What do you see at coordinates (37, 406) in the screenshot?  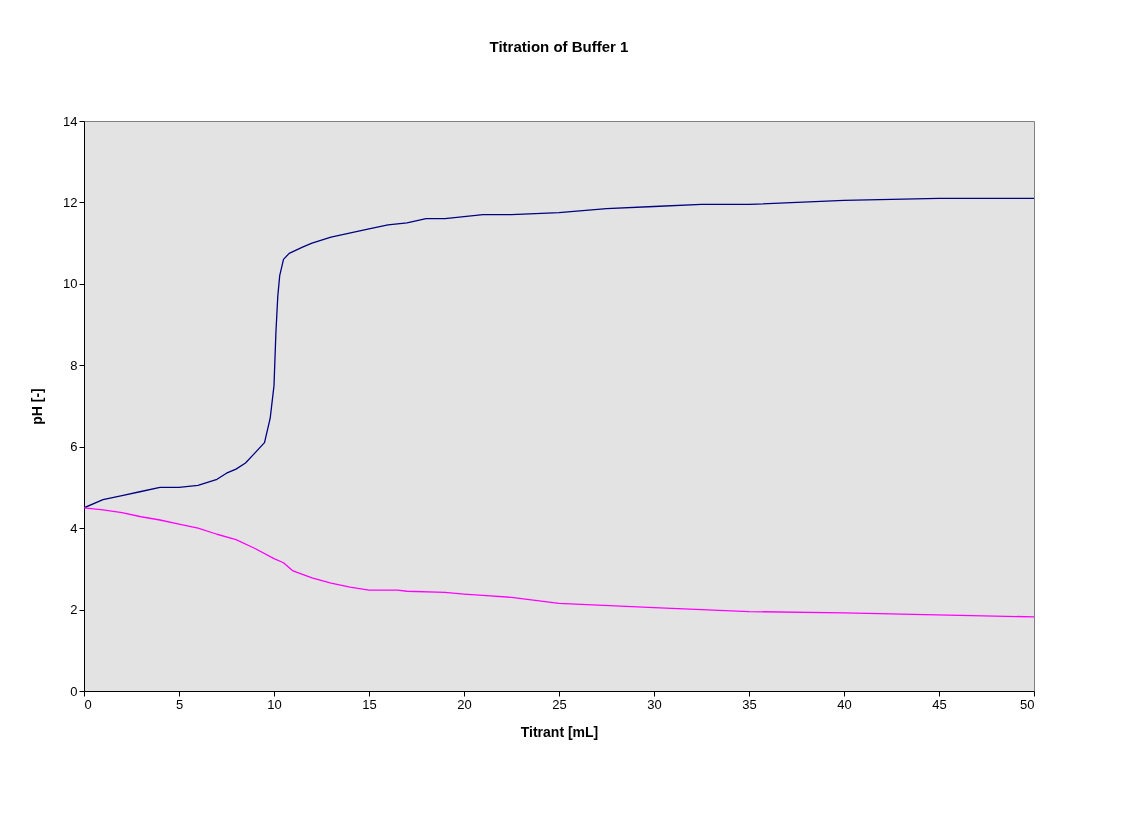 I see `y-axis-title: pH [-]` at bounding box center [37, 406].